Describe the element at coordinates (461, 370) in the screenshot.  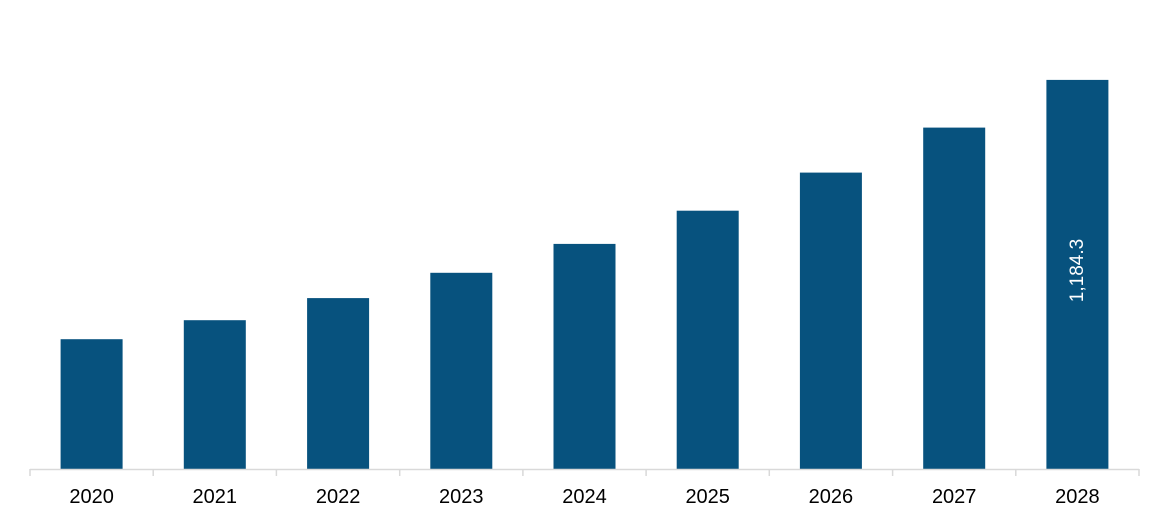
I see `bar-2023` at that location.